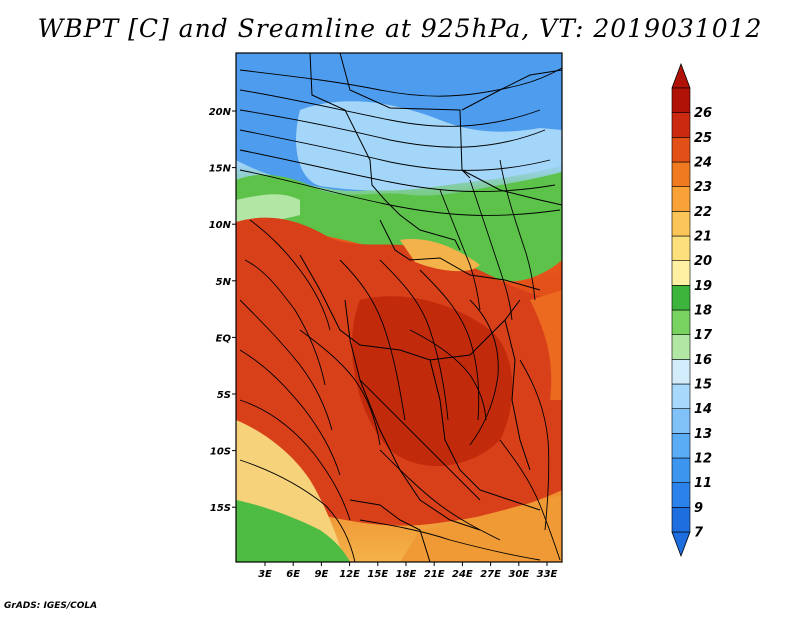 This screenshot has width=800, height=618. Describe the element at coordinates (703, 113) in the screenshot. I see `colorbar-label: 26` at that location.